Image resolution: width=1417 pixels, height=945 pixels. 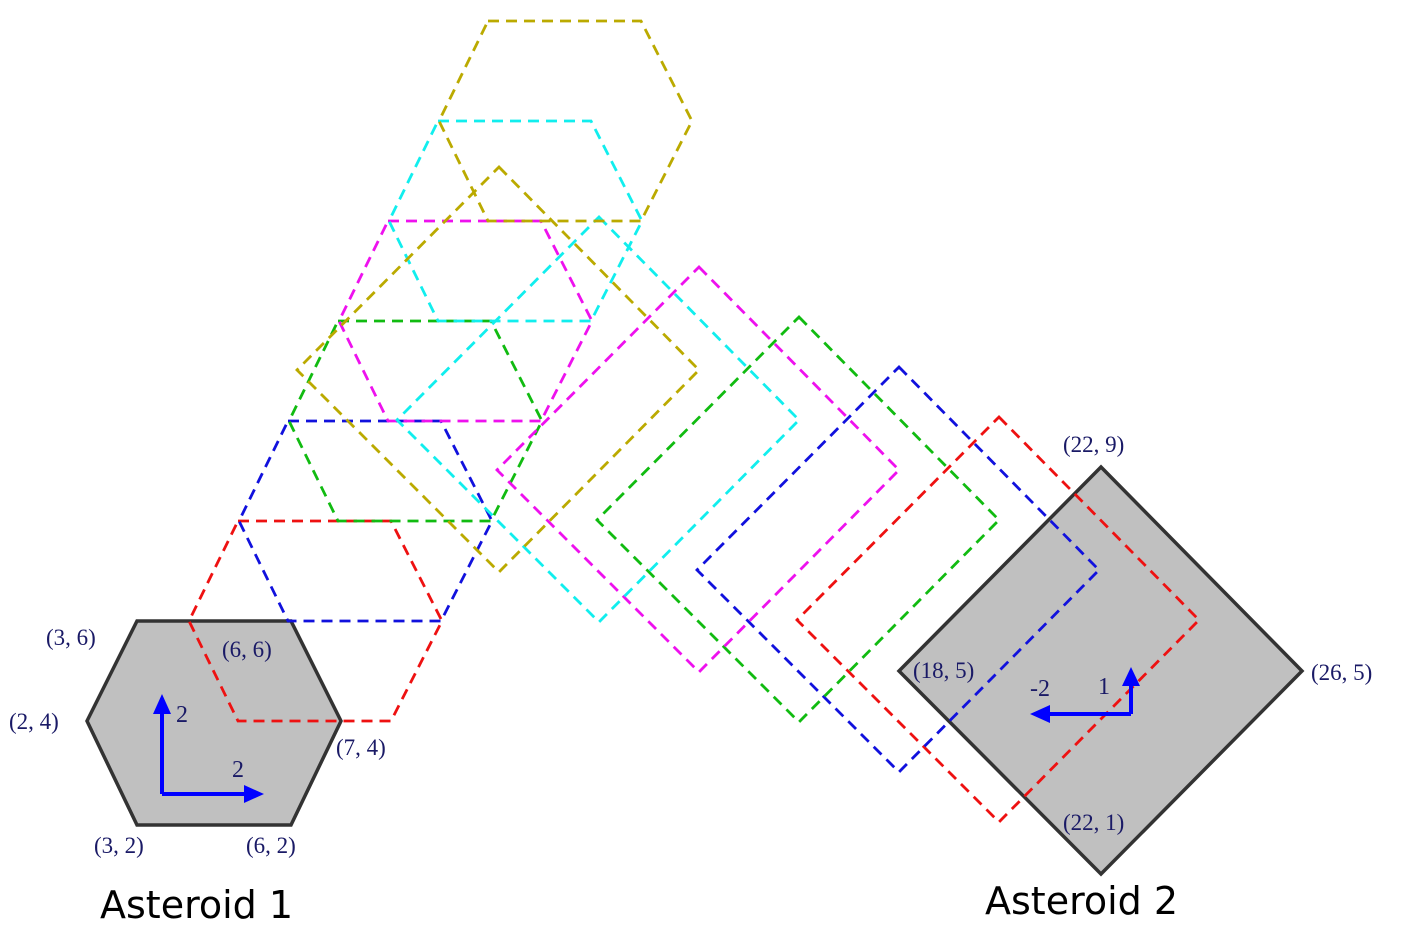 I want to click on asteroid2-vector-up-arrowhead, so click(x=1131, y=676).